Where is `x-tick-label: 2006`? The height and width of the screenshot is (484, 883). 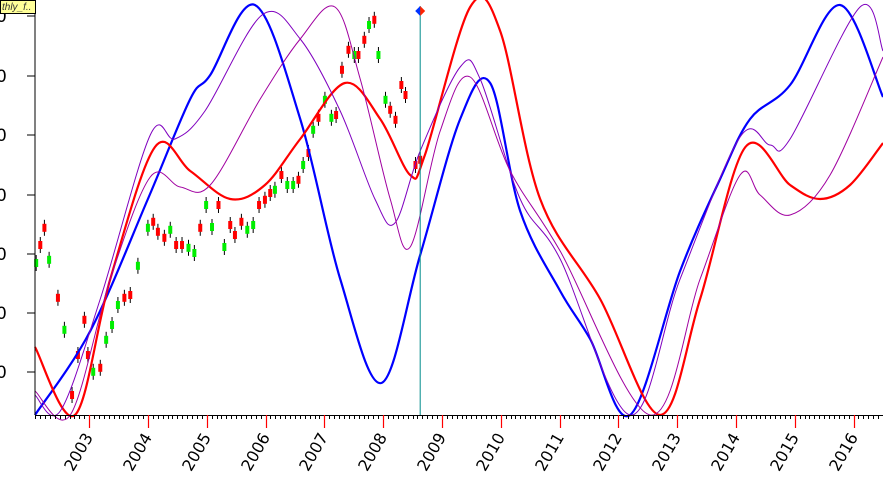
x-tick-label: 2006 is located at coordinates (255, 452).